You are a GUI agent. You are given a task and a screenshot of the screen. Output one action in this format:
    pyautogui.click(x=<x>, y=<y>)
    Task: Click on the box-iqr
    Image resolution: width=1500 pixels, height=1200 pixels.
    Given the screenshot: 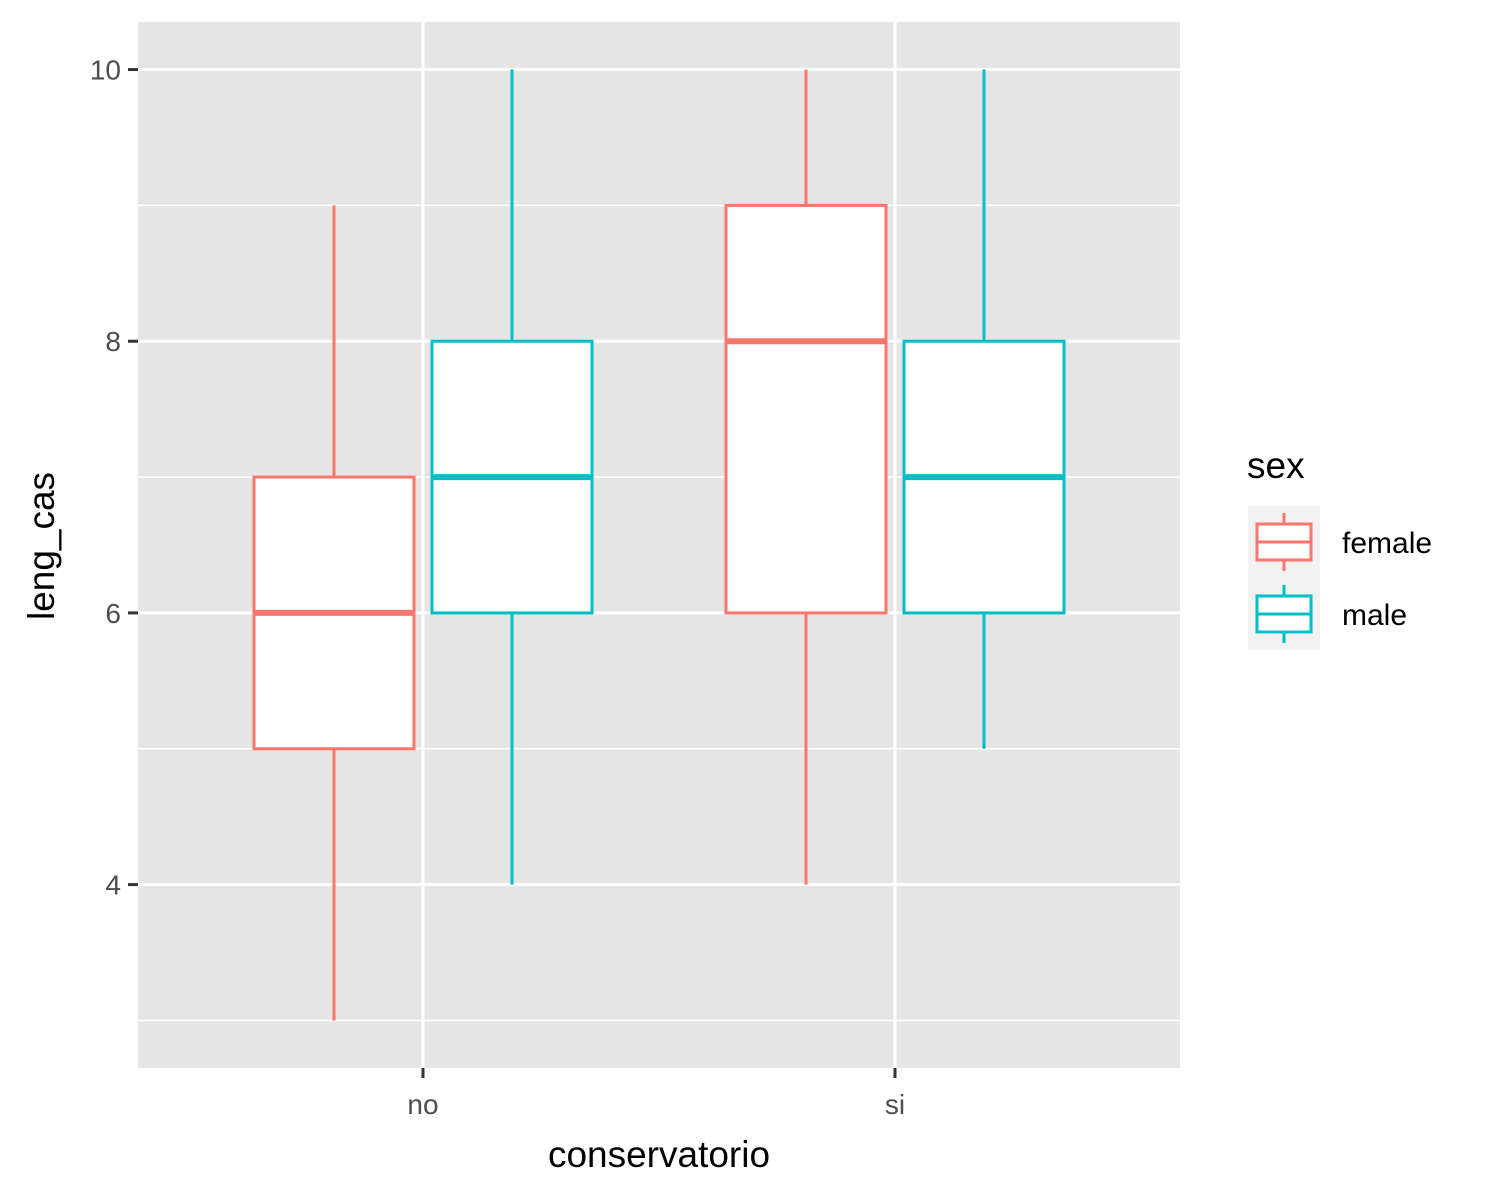 What is the action you would take?
    pyautogui.click(x=806, y=409)
    